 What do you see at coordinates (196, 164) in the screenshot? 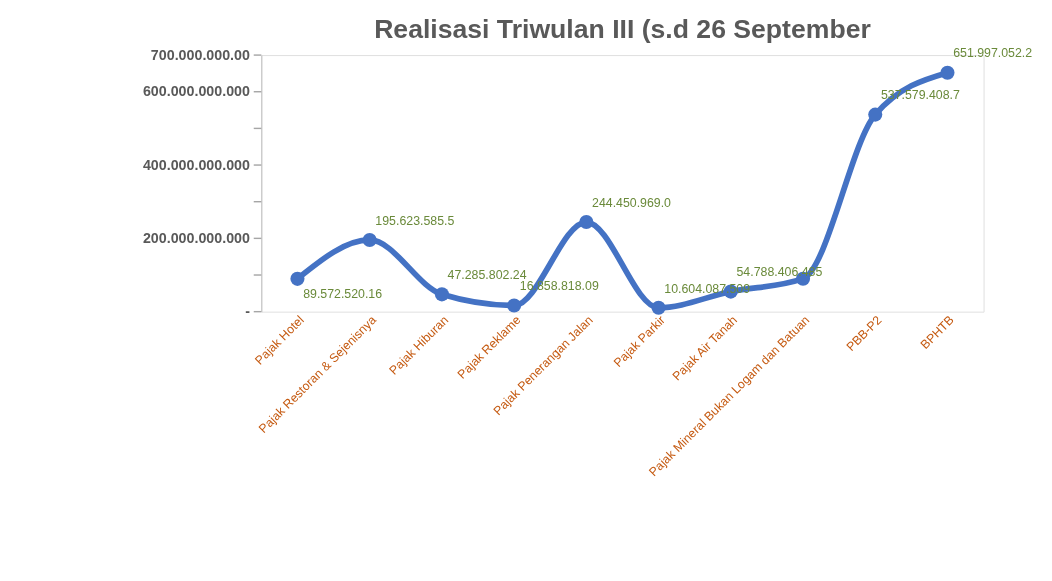
I see `y-tick-label: 400.000.000.000` at bounding box center [196, 164].